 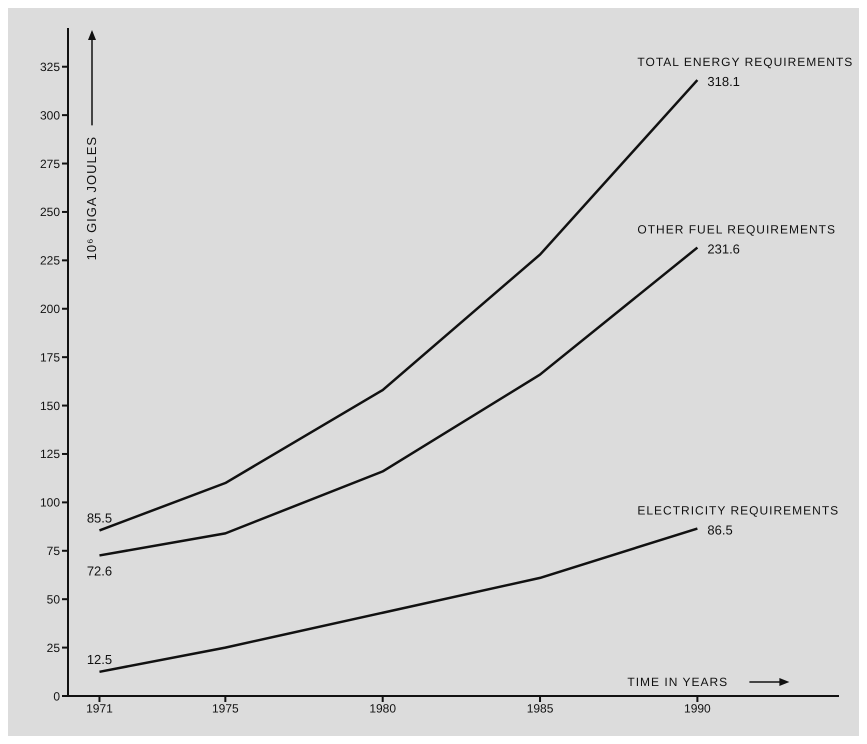 I want to click on data-label: 318.1, so click(x=723, y=82).